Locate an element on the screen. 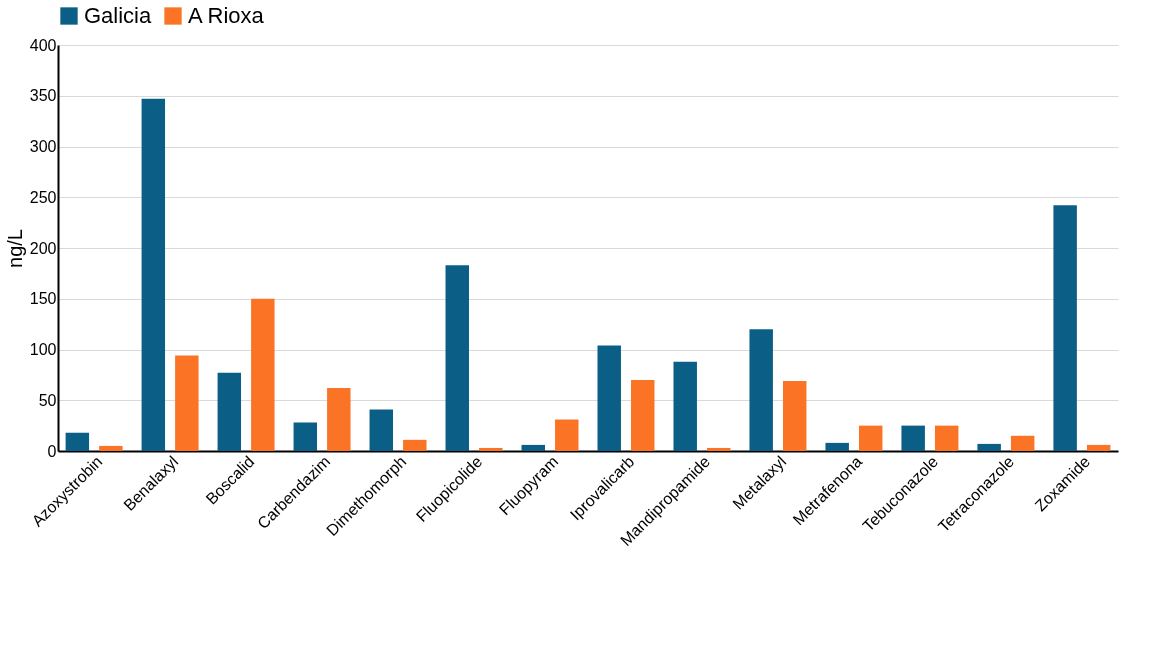 This screenshot has height=666, width=1174. y-tick-label: 250 is located at coordinates (43, 197).